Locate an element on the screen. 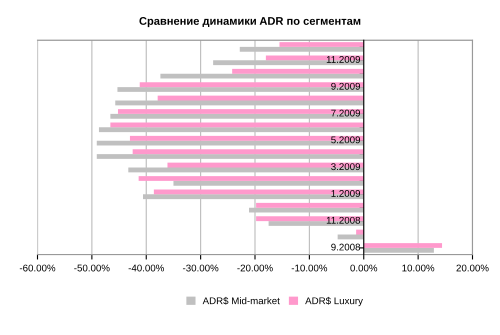 Image resolution: width=500 pixels, height=335 pixels. legend-label: ADR$ Luxury is located at coordinates (334, 301).